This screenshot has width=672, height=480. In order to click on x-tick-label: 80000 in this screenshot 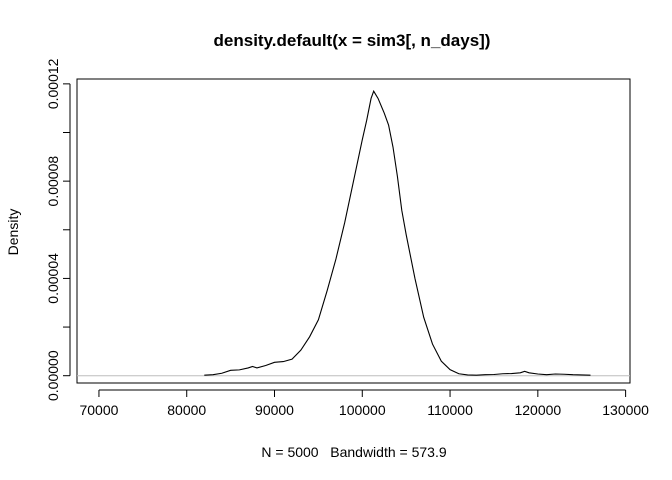, I will do `click(186, 410)`.